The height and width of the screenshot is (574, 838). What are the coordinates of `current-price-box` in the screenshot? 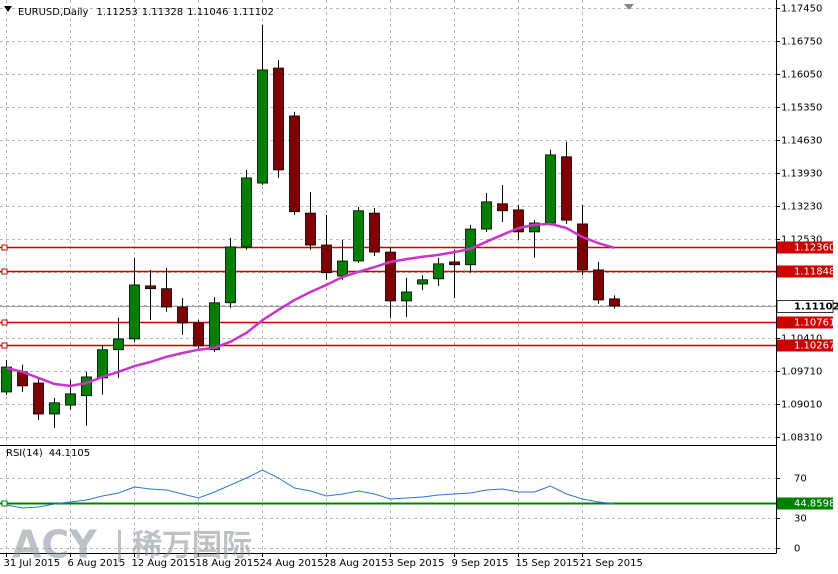 It's located at (805, 306).